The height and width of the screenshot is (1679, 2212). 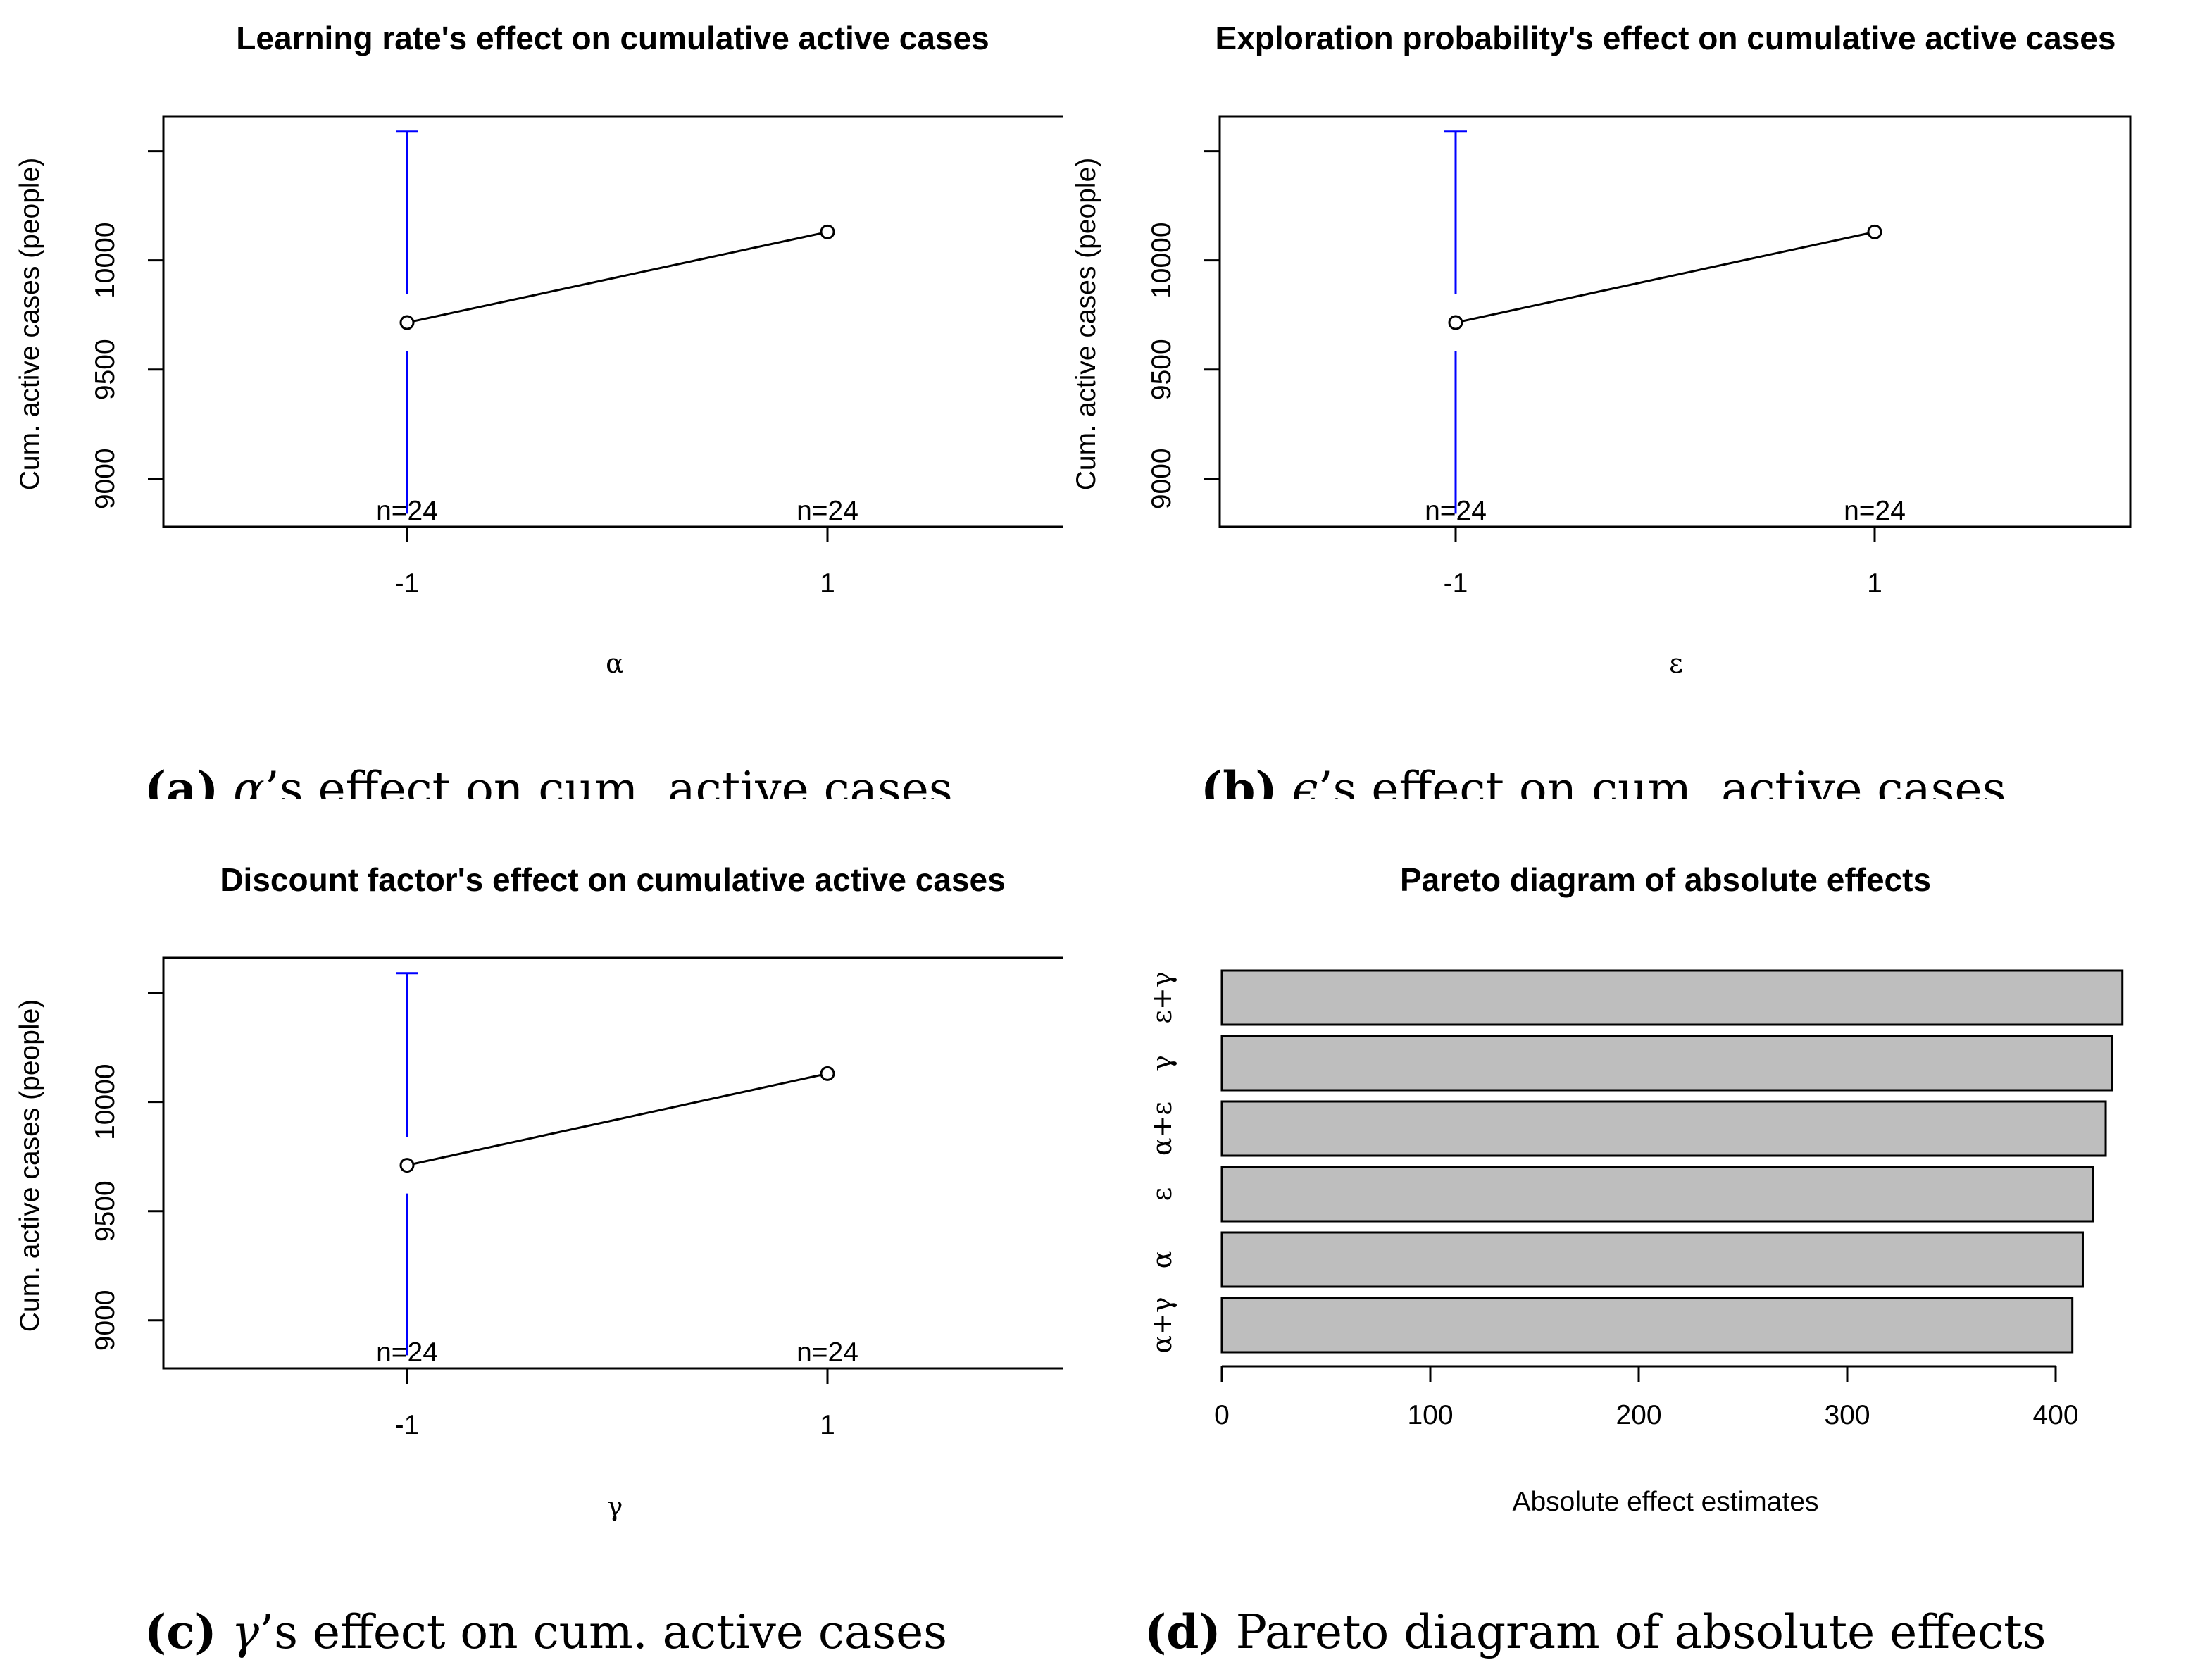 I want to click on x-axis-label: γ, so click(x=615, y=1506).